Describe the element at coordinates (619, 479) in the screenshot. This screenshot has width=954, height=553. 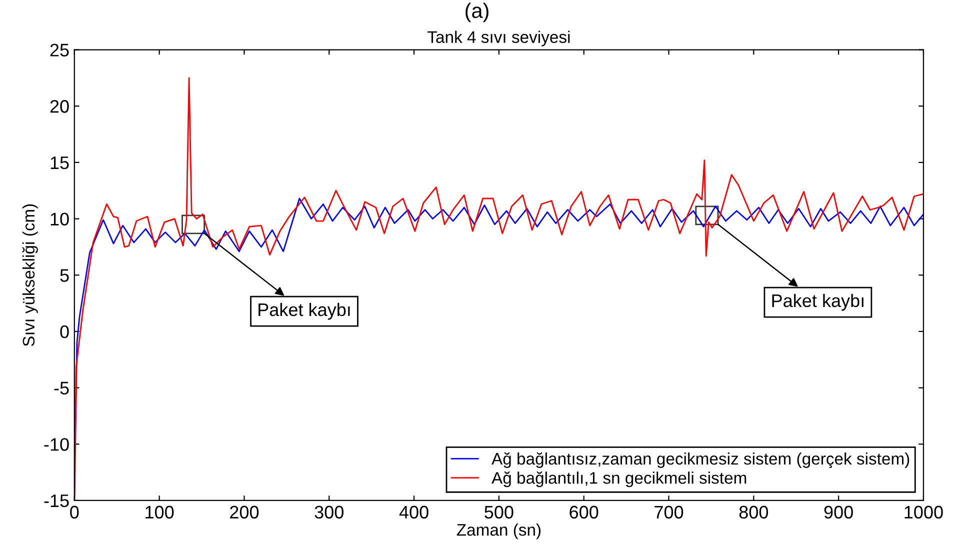
I see `legend-label: Ağ bağlantılı,1 sn gecikmeli sistem` at that location.